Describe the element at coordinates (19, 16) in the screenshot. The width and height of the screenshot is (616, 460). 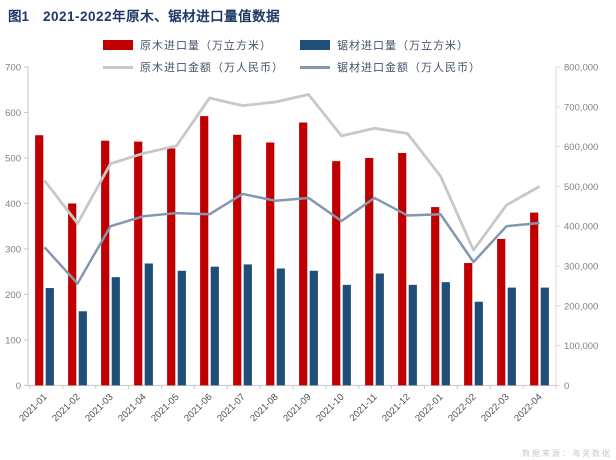
I see `figure-number: 图1` at that location.